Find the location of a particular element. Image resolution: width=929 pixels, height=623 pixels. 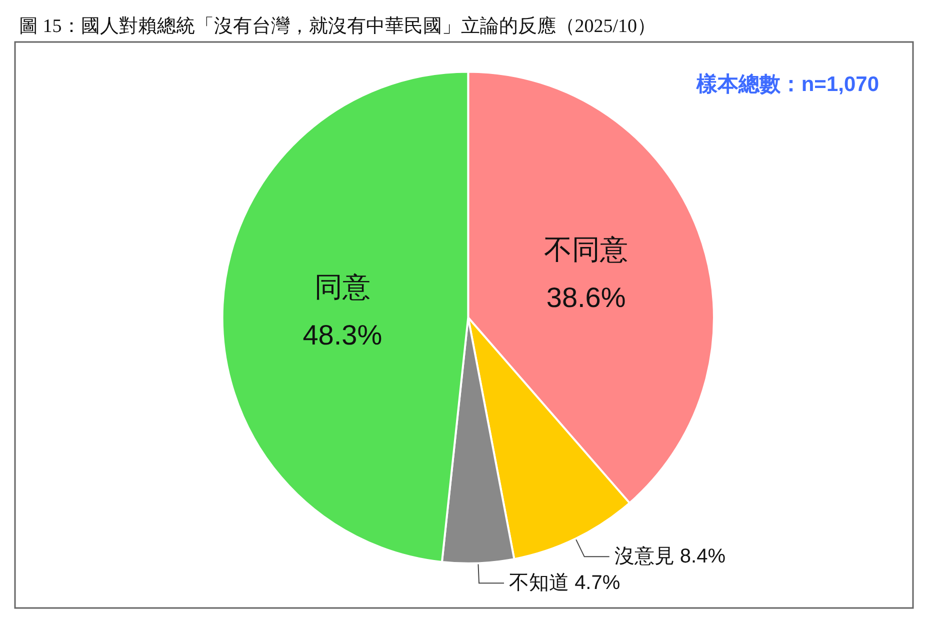

slice-label: 沒意見 8.4% is located at coordinates (670, 557).